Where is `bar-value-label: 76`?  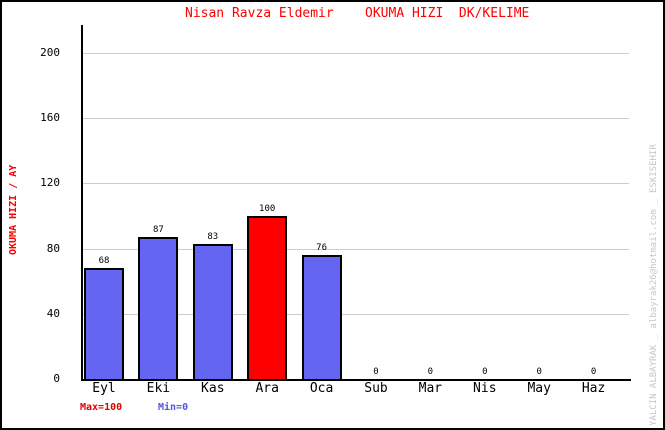
bar-value-label: 76 is located at coordinates (322, 248).